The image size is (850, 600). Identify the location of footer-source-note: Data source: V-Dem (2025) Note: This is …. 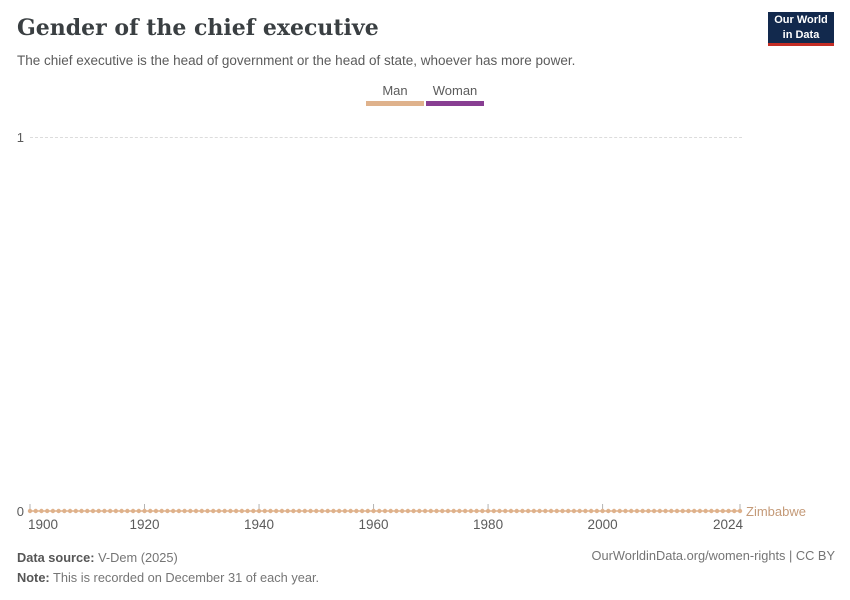
(168, 568).